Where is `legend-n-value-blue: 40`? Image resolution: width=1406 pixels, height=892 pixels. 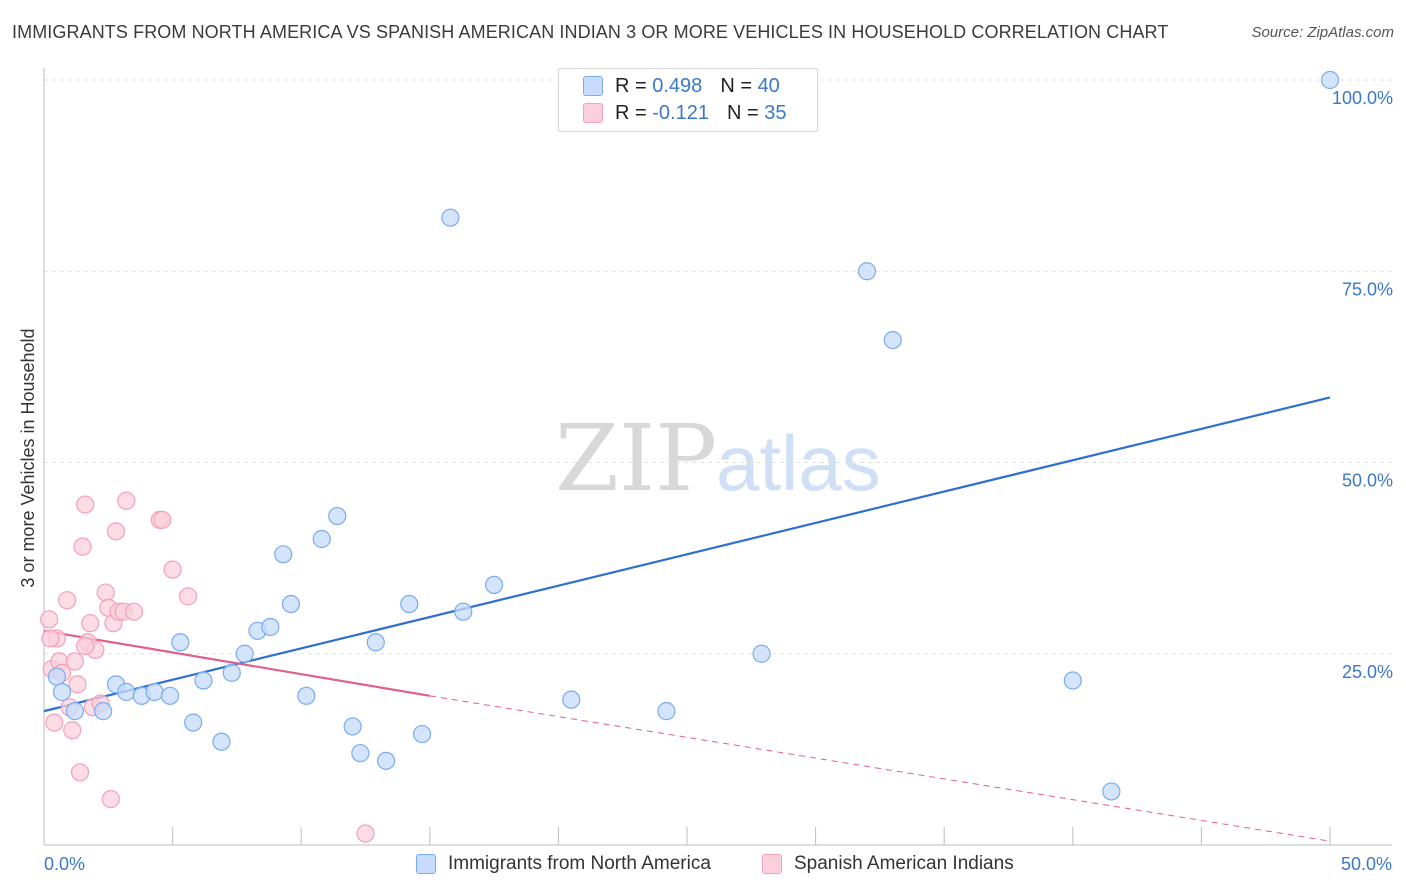 legend-n-value-blue: 40 is located at coordinates (768, 85).